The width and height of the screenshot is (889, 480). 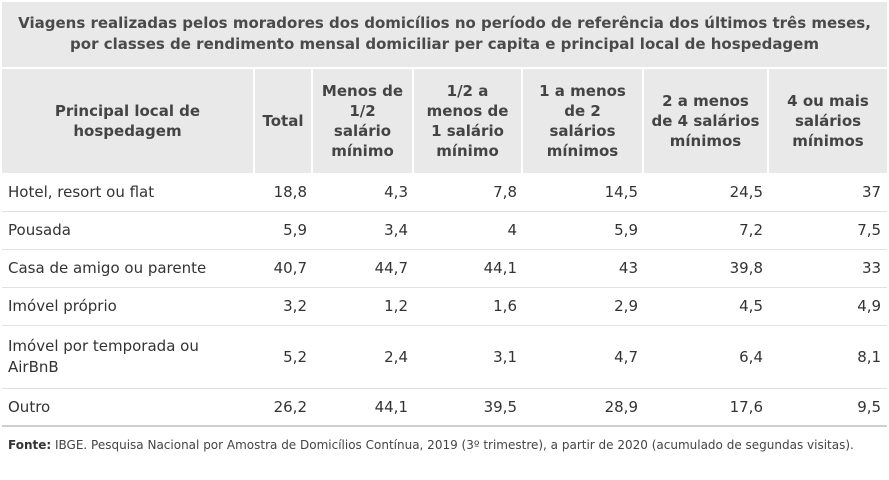 I want to click on cell-value: 28,9, so click(x=583, y=408).